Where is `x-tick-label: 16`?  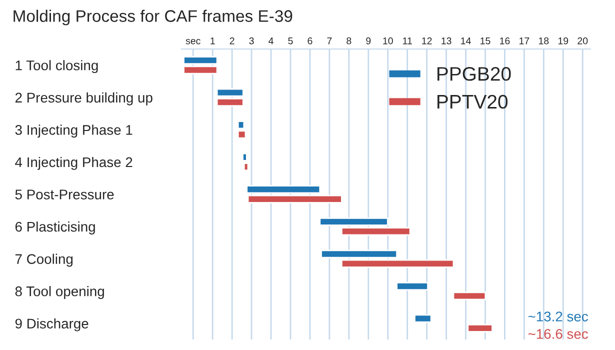
x-tick-label: 16 is located at coordinates (505, 40).